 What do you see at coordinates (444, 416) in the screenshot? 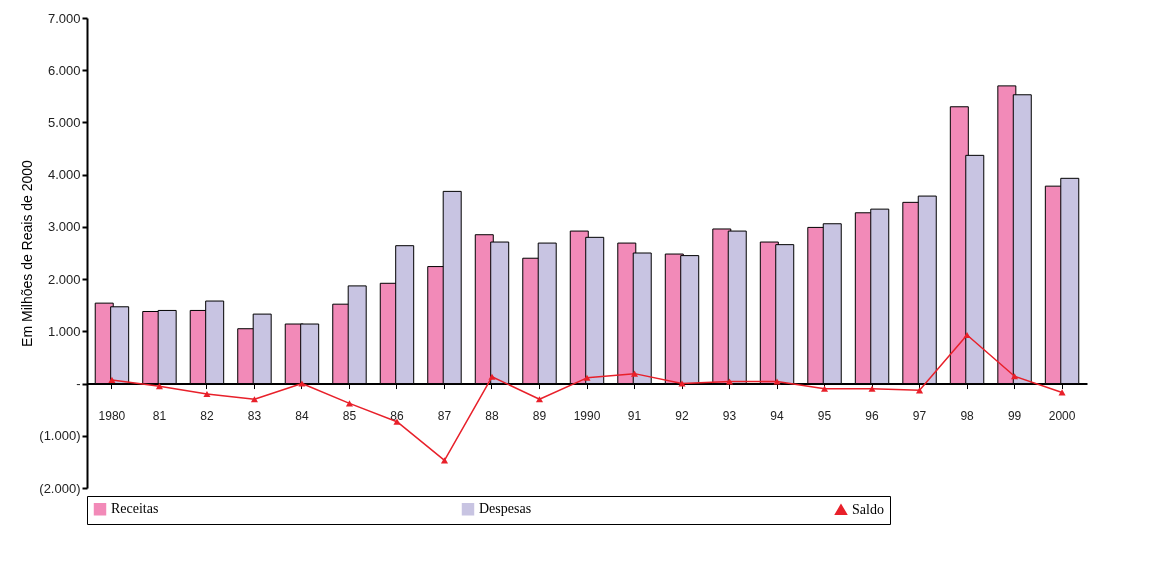
I see `x-tick-label: 87` at bounding box center [444, 416].